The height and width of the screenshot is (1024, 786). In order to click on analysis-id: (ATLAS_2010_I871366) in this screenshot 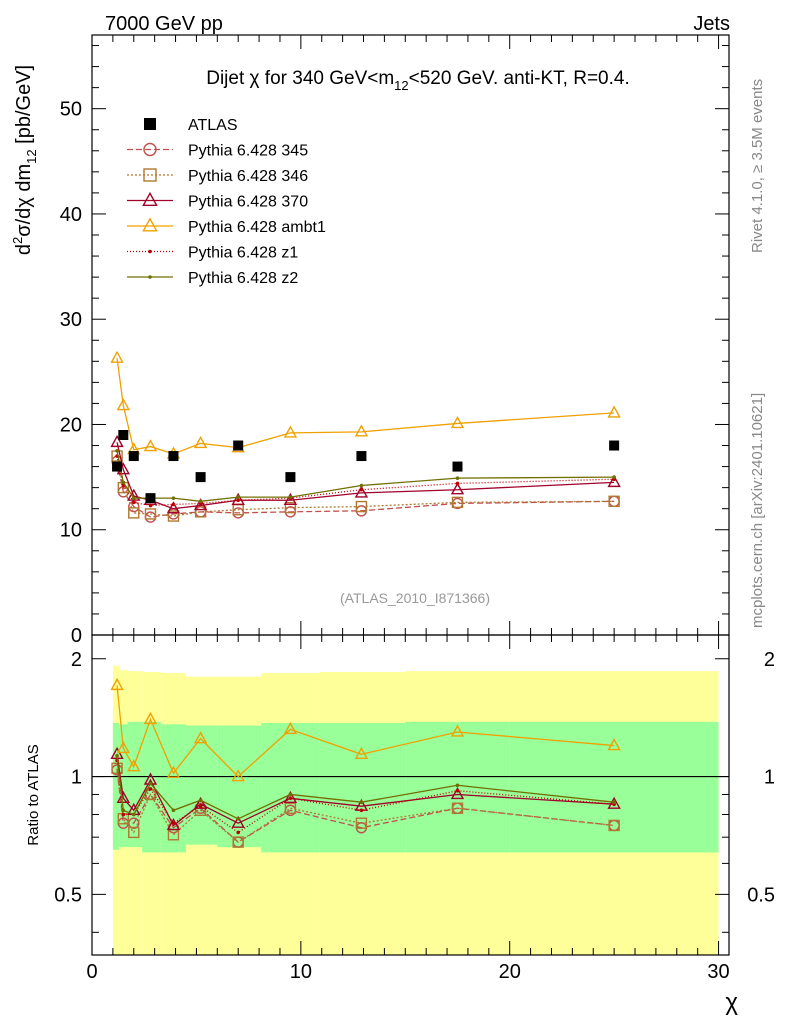, I will do `click(415, 598)`.